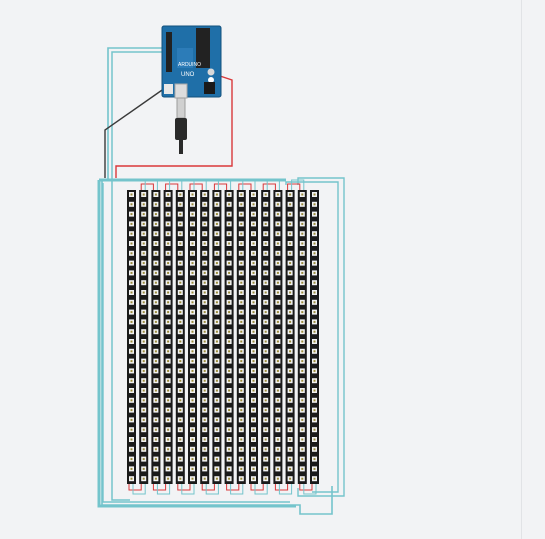  Describe the element at coordinates (203, 48) in the screenshot. I see `digital-header` at that location.